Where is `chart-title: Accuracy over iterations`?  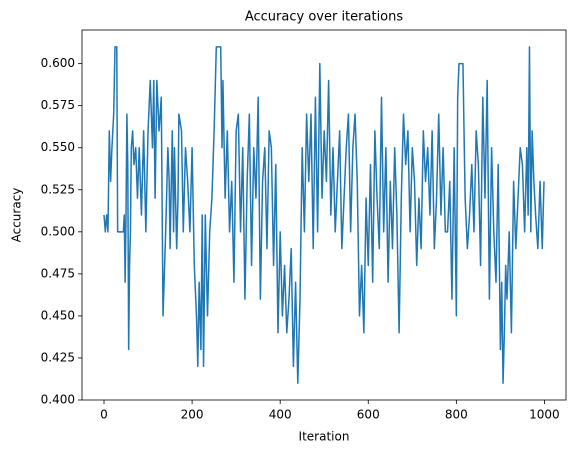 chart-title: Accuracy over iterations is located at coordinates (324, 17).